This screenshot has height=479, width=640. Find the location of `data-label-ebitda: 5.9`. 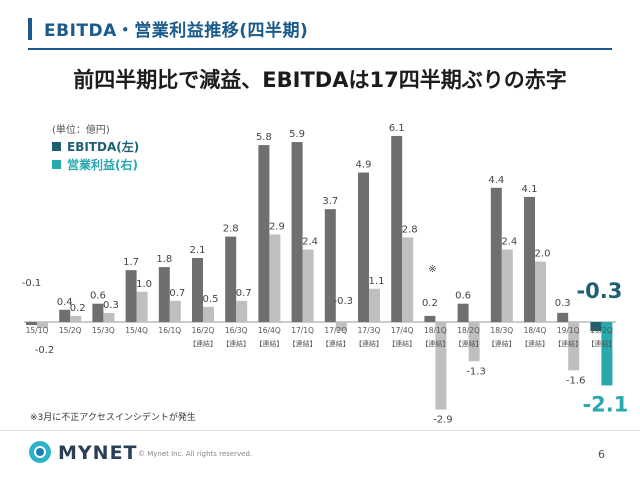

data-label-ebitda: 5.9 is located at coordinates (297, 134).